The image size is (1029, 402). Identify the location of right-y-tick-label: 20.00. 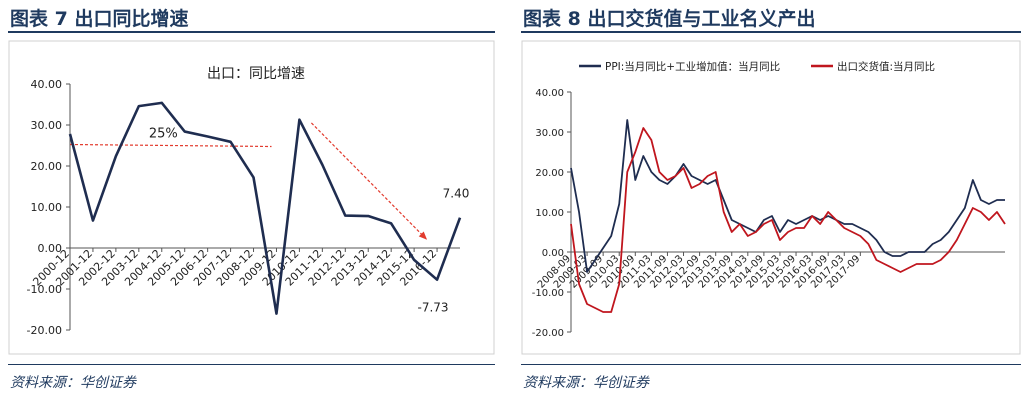
(549, 173).